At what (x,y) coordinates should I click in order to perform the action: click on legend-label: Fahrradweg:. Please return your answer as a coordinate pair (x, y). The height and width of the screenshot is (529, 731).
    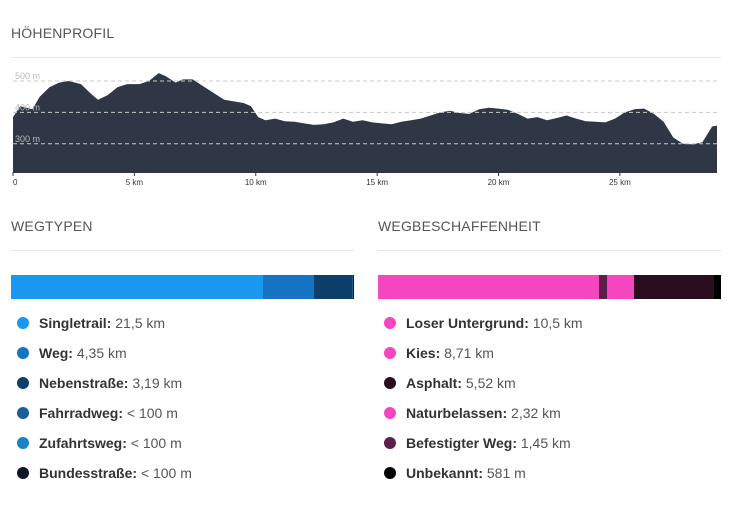
    Looking at the image, I should click on (81, 413).